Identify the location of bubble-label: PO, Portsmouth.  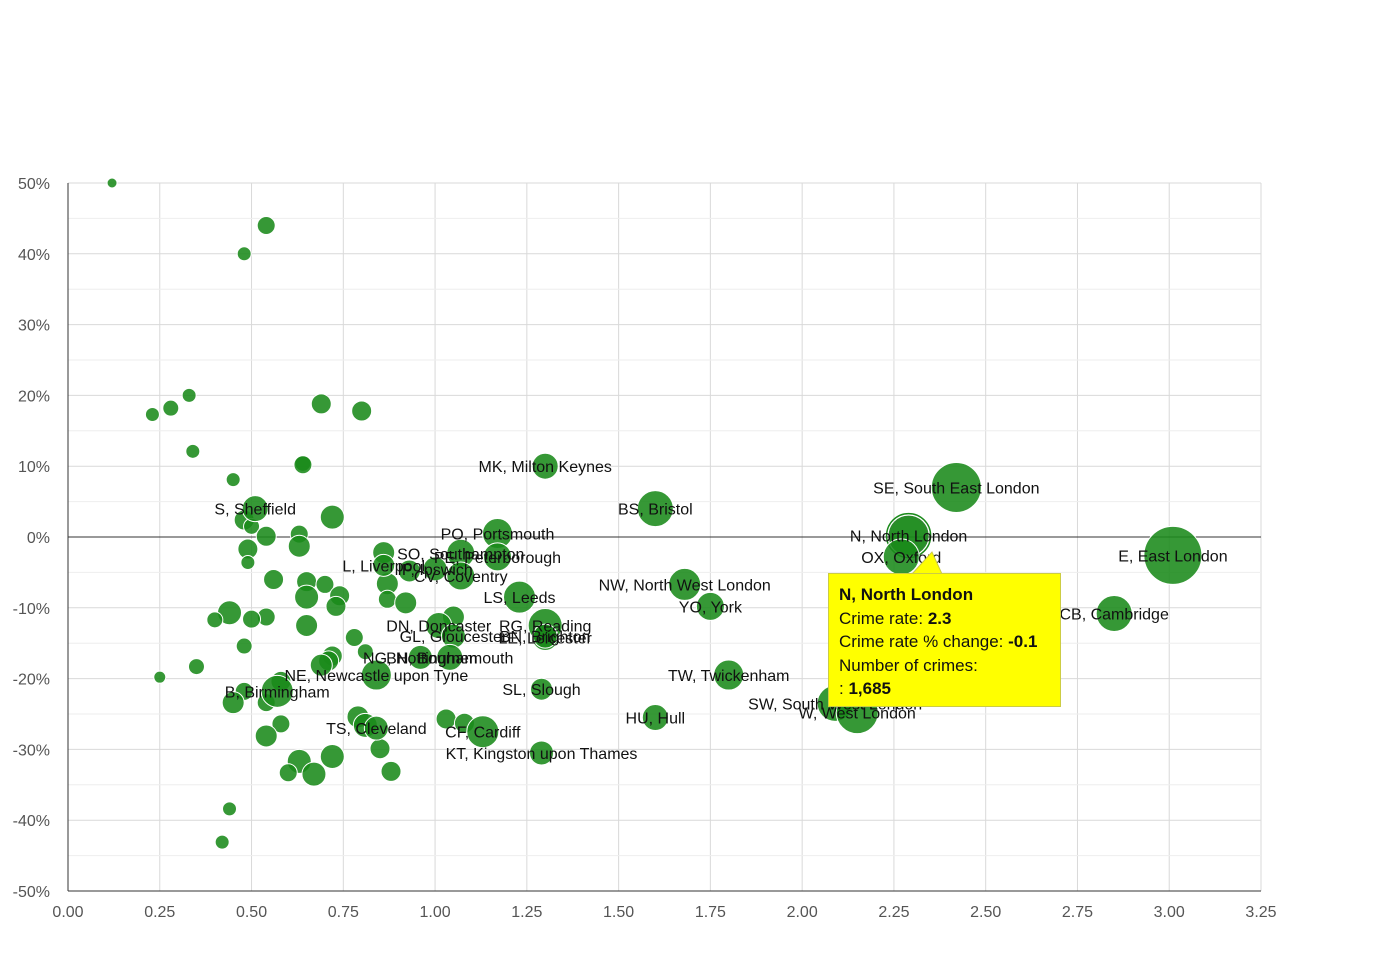
(498, 534).